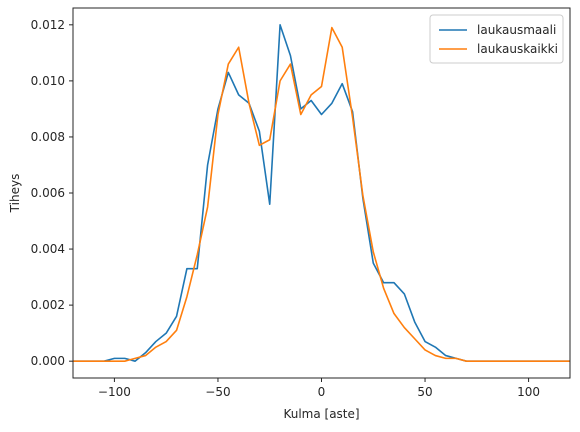  Describe the element at coordinates (15, 194) in the screenshot. I see `y-axis-label: Tiheys` at that location.